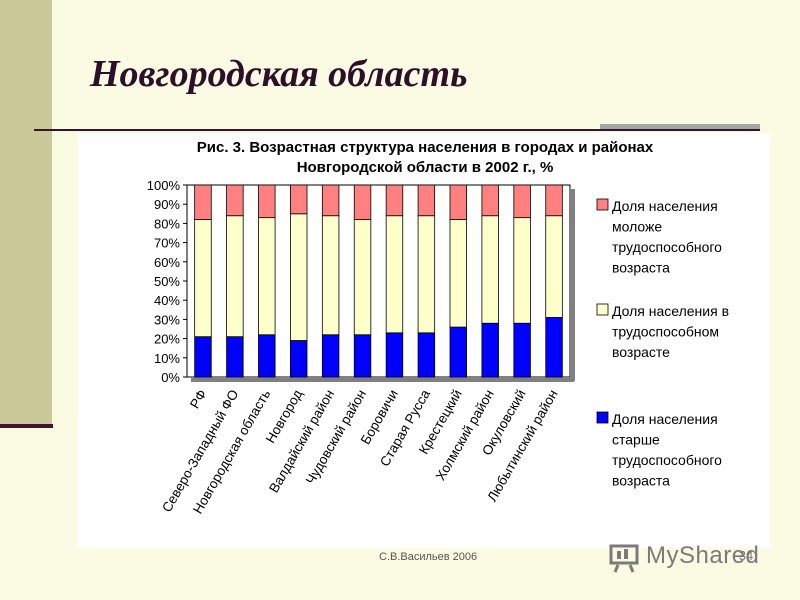 The width and height of the screenshot is (800, 600). Describe the element at coordinates (167, 204) in the screenshot. I see `y-tick-label: 90%` at that location.